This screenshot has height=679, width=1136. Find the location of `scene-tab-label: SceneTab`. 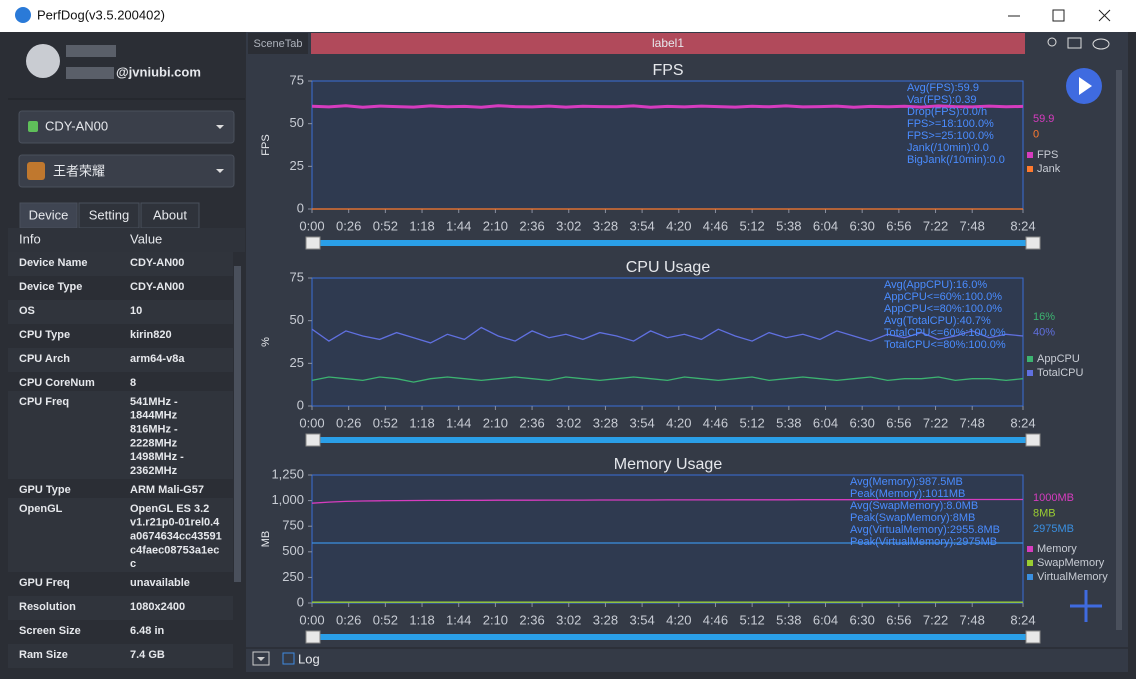

scene-tab-label: SceneTab is located at coordinates (278, 44).